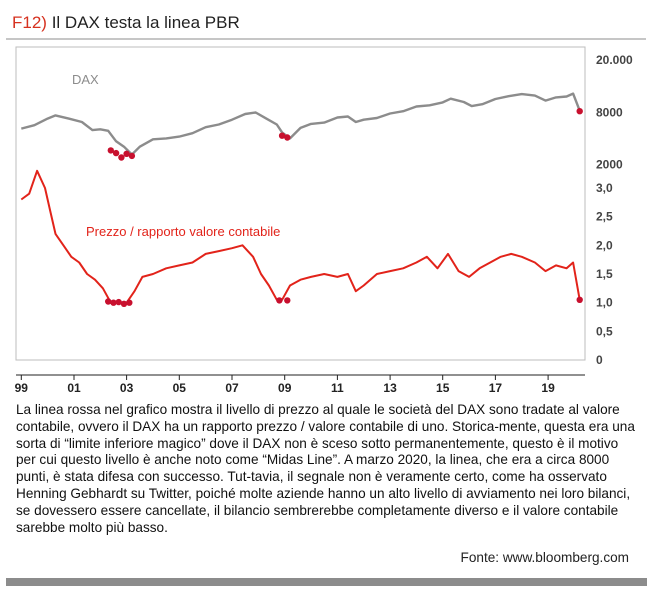  Describe the element at coordinates (604, 303) in the screenshot. I see `pbr-axis-tick-label: 1,0` at that location.